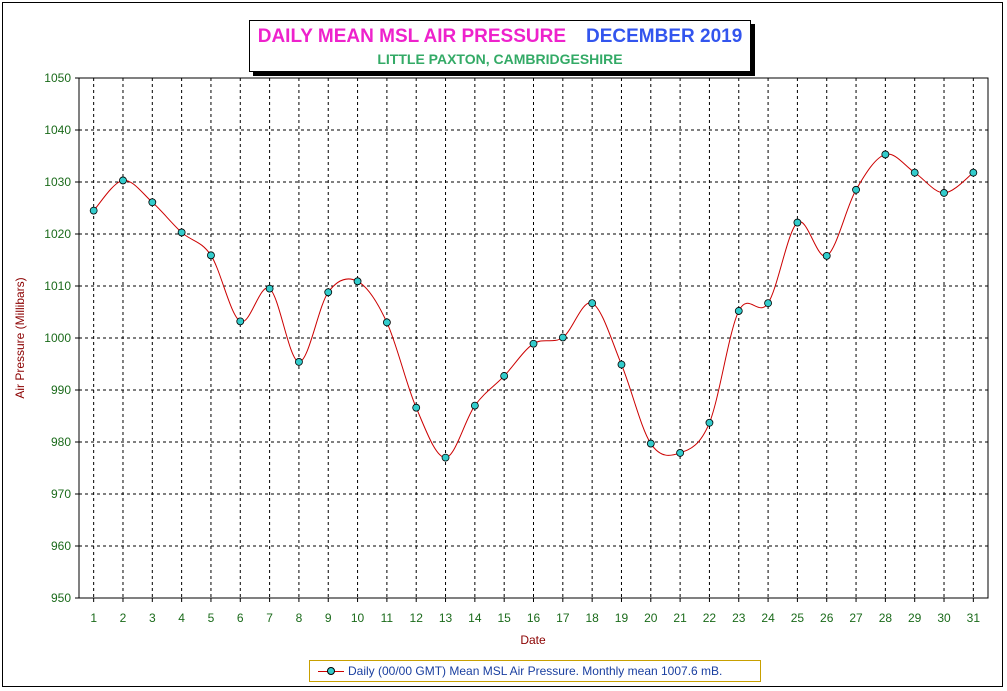  Describe the element at coordinates (61, 390) in the screenshot. I see `y-tick-label: 990` at that location.